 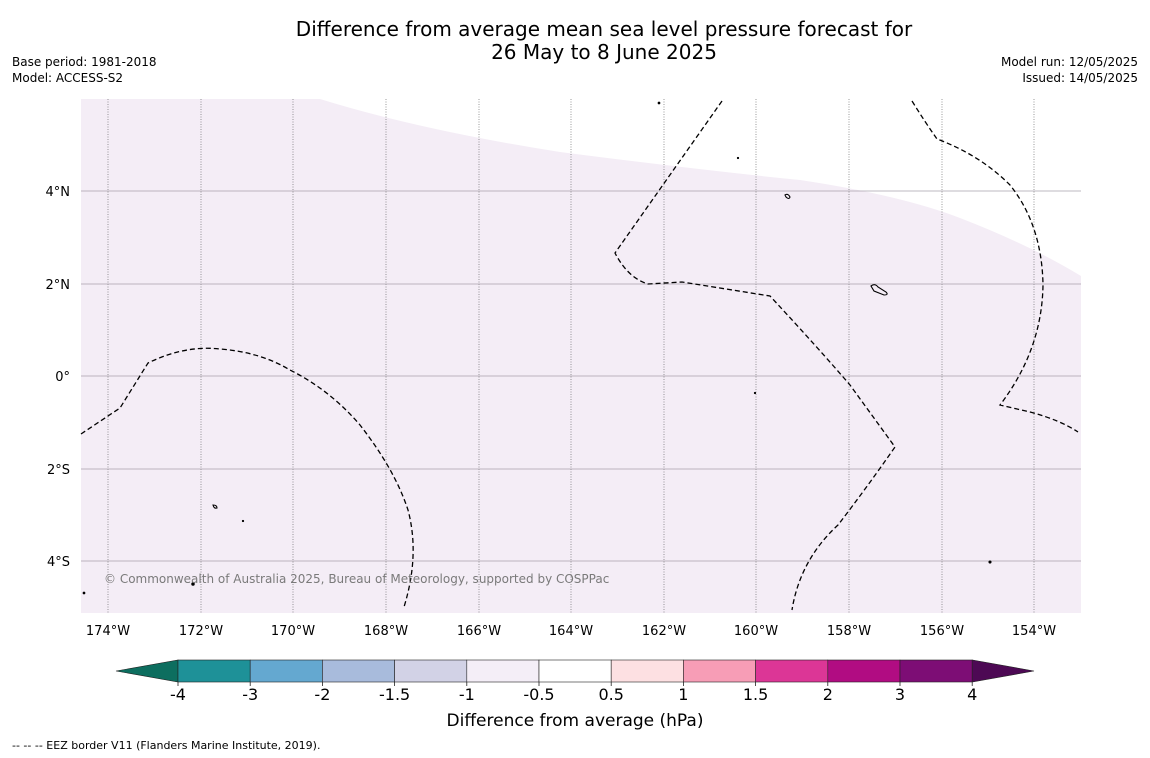 I want to click on colorbar-tick-label: -1.5, so click(x=394, y=694).